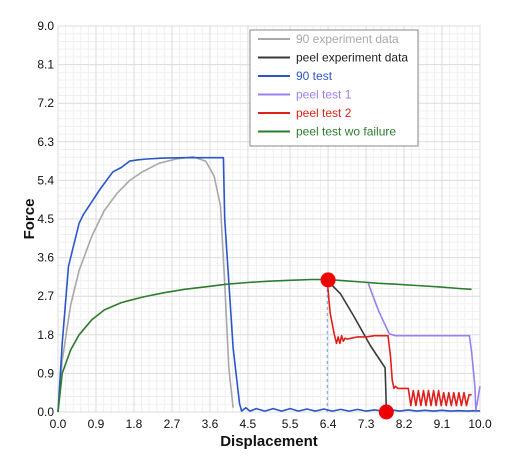 The image size is (508, 464). Describe the element at coordinates (58, 424) in the screenshot. I see `x-tick-label: 0.0` at that location.